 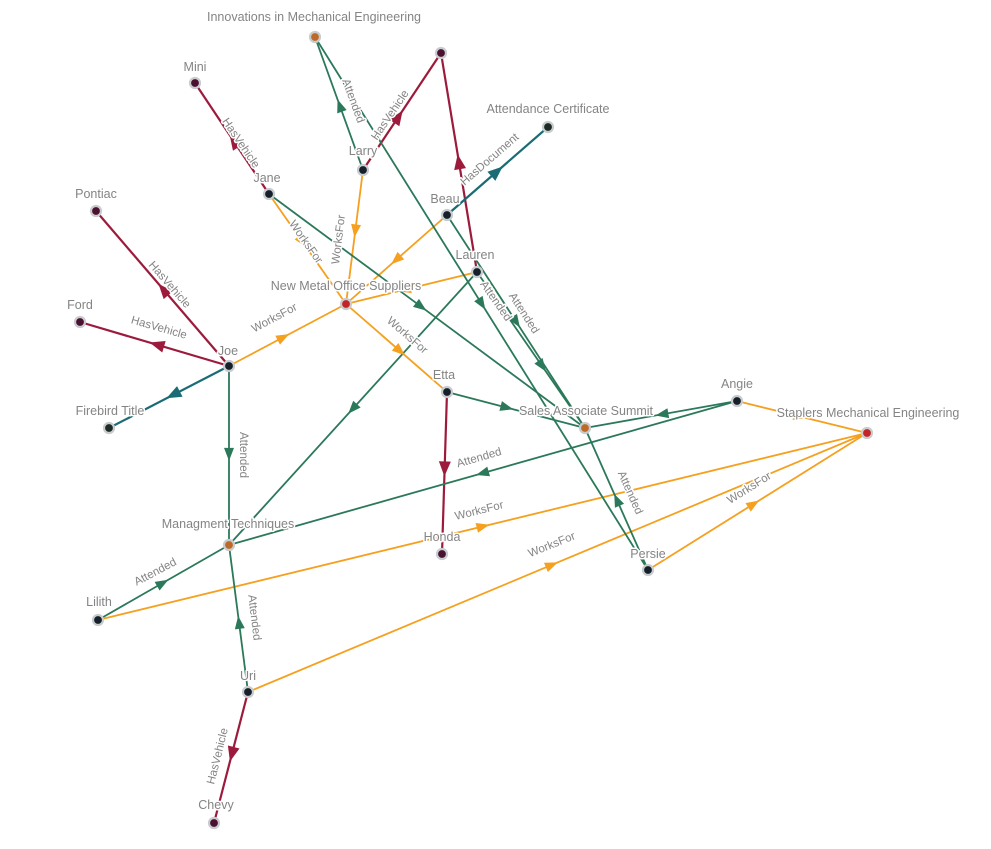 What do you see at coordinates (216, 805) in the screenshot?
I see `node-label-chevy: Chevy` at bounding box center [216, 805].